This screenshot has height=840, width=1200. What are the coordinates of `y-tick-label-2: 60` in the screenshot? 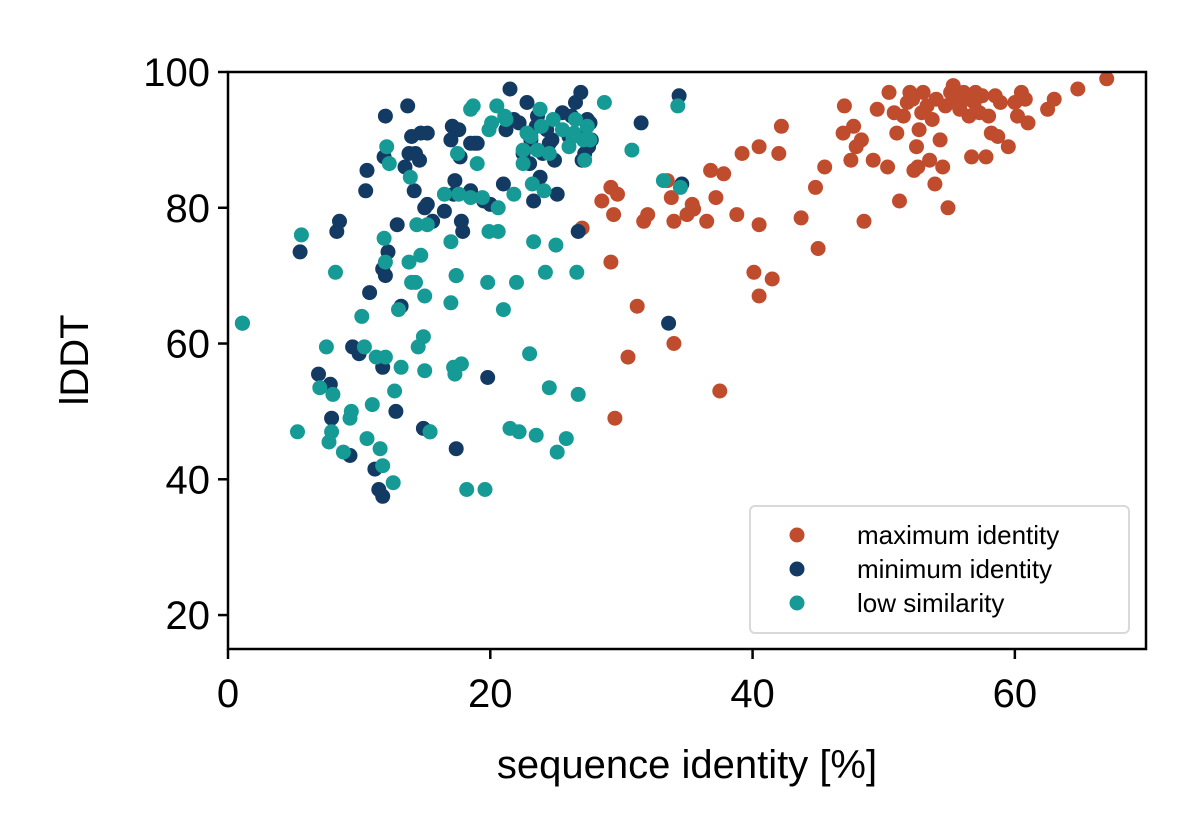 It's located at (188, 345).